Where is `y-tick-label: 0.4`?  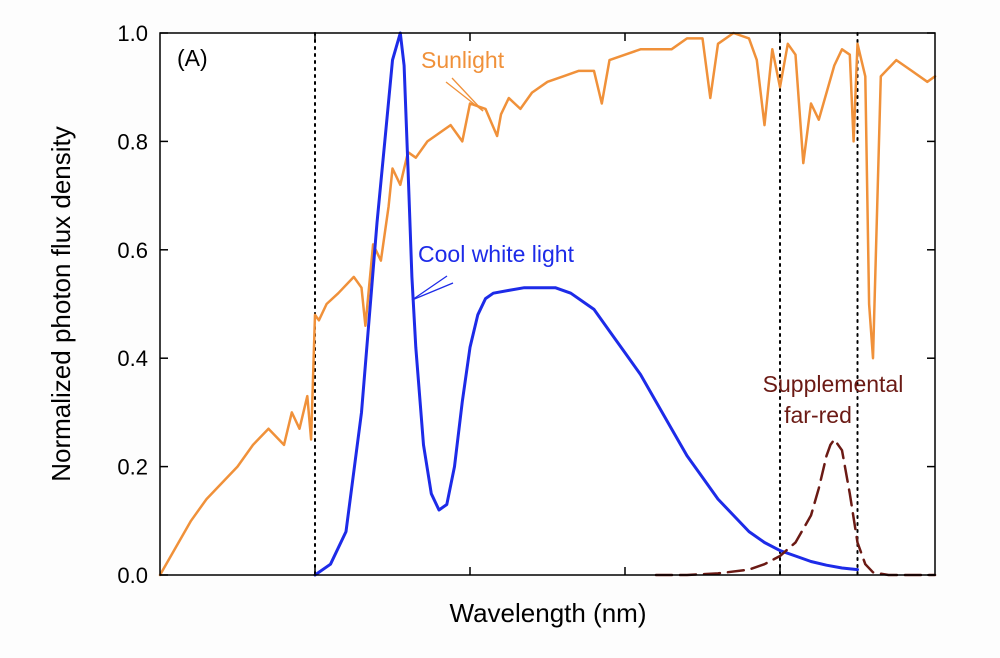 y-tick-label: 0.4 is located at coordinates (132, 358).